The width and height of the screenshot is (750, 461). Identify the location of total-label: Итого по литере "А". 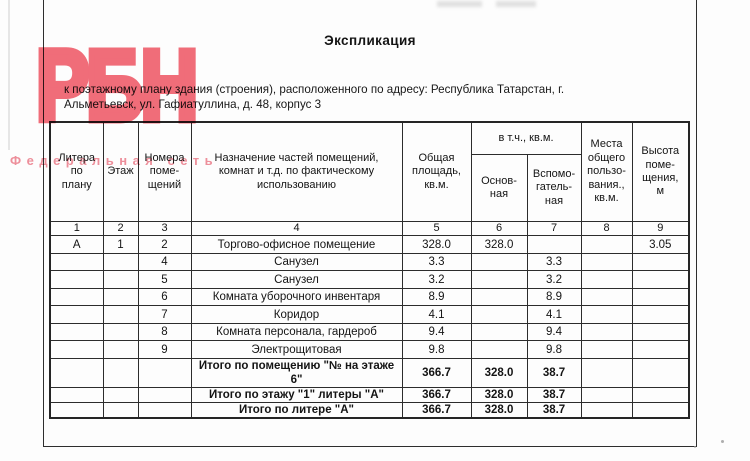
(296, 410).